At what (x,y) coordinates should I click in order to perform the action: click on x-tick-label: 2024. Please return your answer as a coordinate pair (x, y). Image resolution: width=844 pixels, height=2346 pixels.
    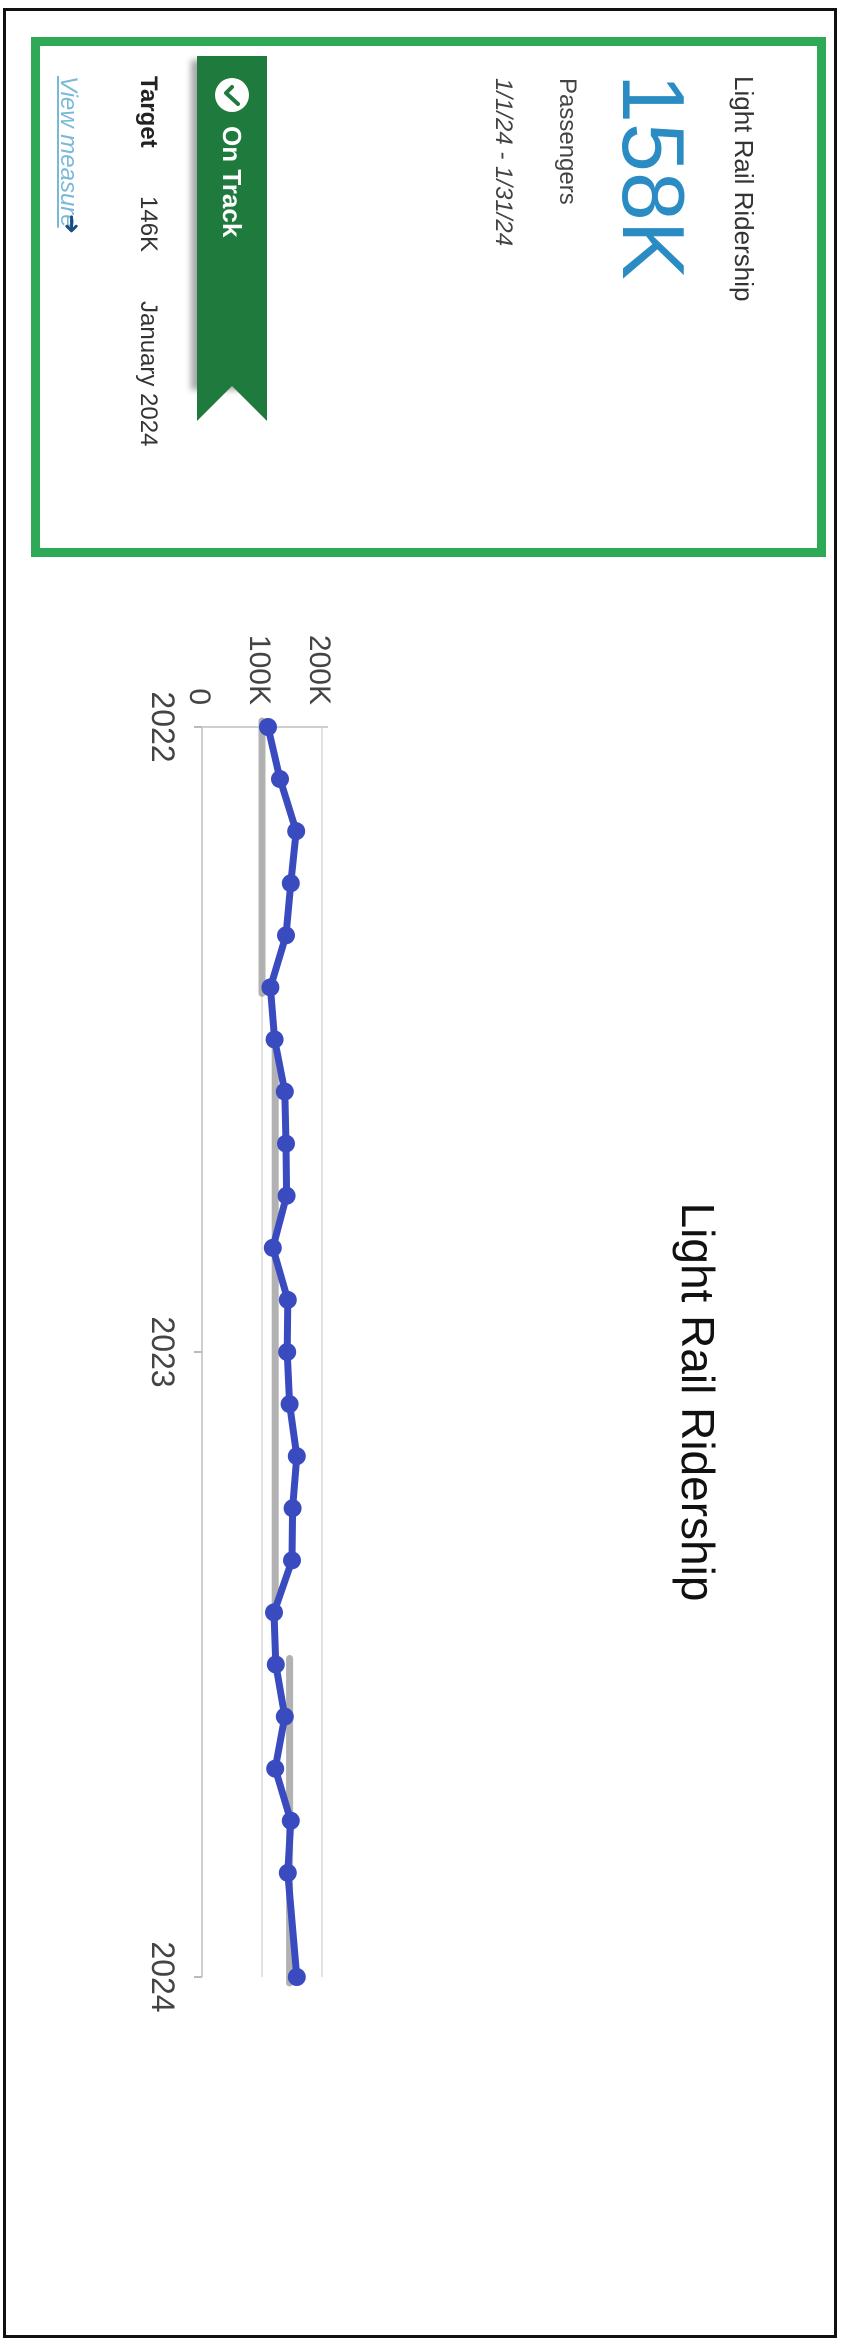
    Looking at the image, I should click on (163, 1976).